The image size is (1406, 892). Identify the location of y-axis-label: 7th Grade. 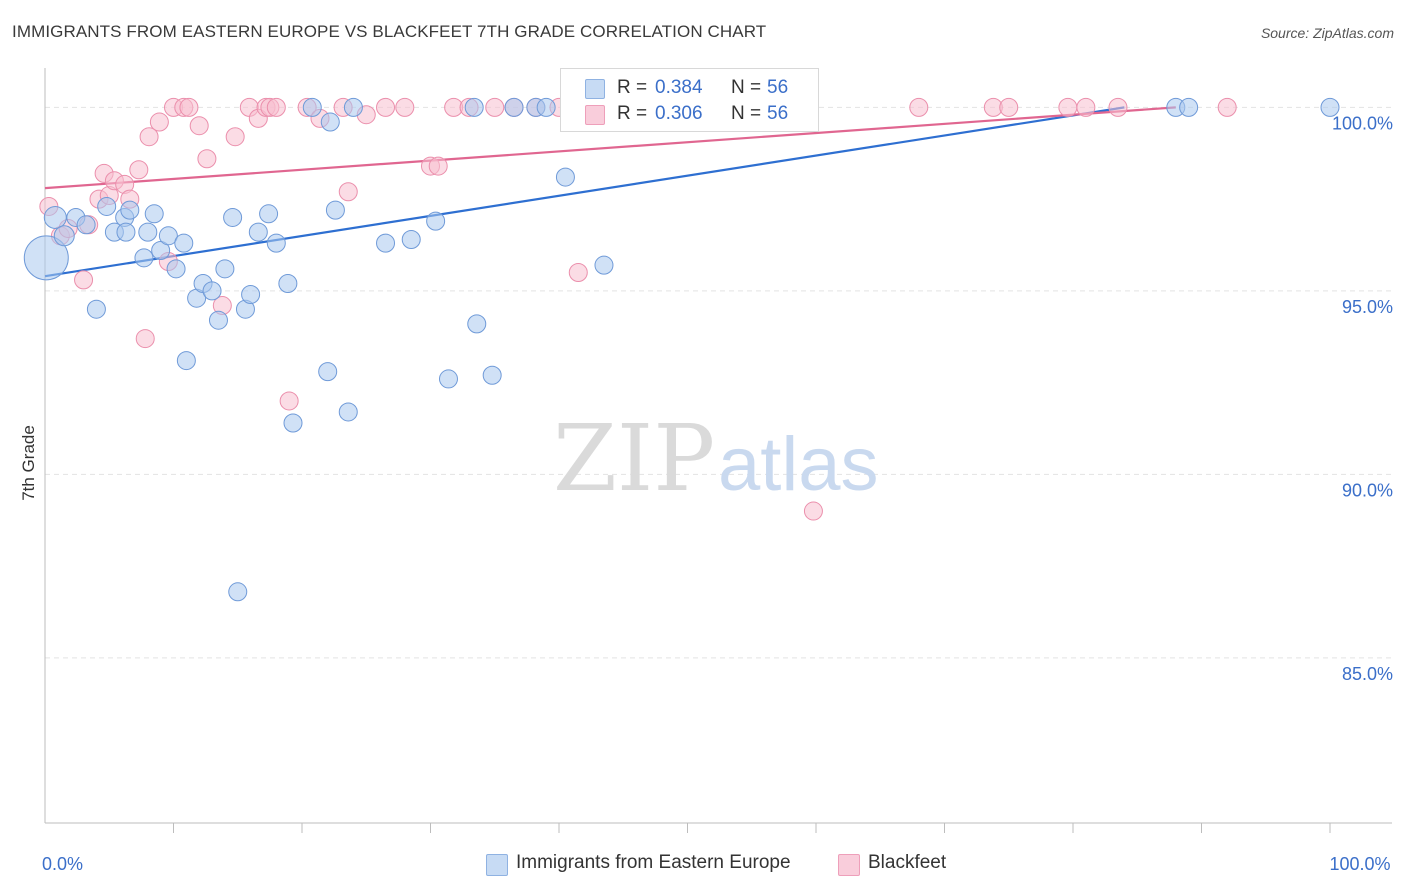
(28, 463).